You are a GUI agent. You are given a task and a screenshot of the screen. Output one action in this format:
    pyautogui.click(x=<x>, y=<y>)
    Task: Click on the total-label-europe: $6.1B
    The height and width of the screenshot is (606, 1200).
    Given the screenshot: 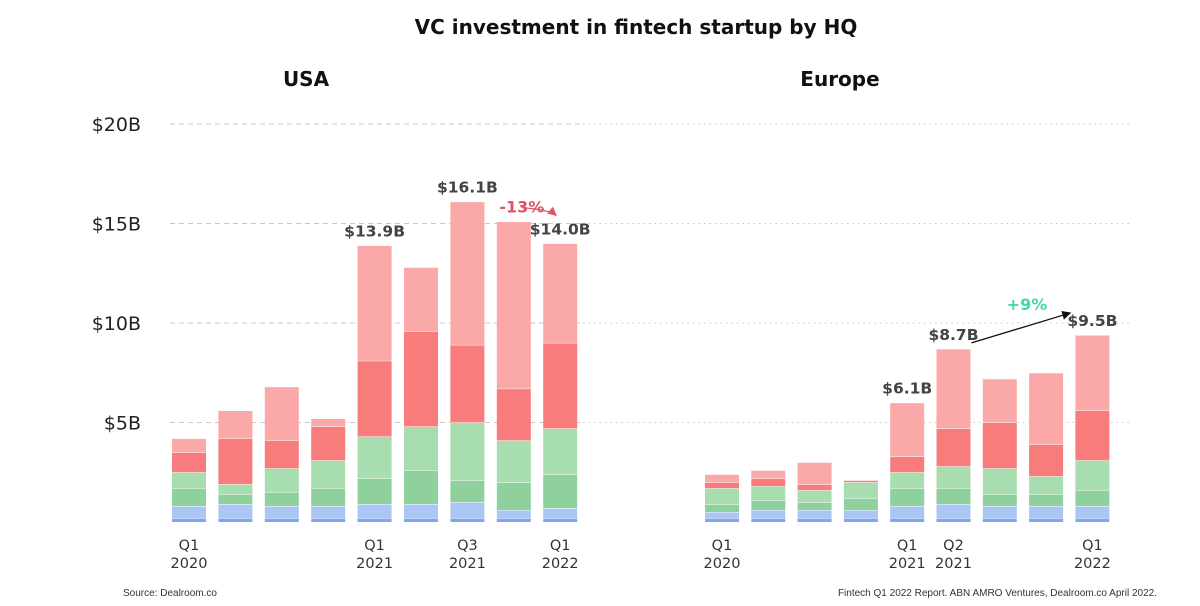 What is the action you would take?
    pyautogui.click(x=907, y=389)
    